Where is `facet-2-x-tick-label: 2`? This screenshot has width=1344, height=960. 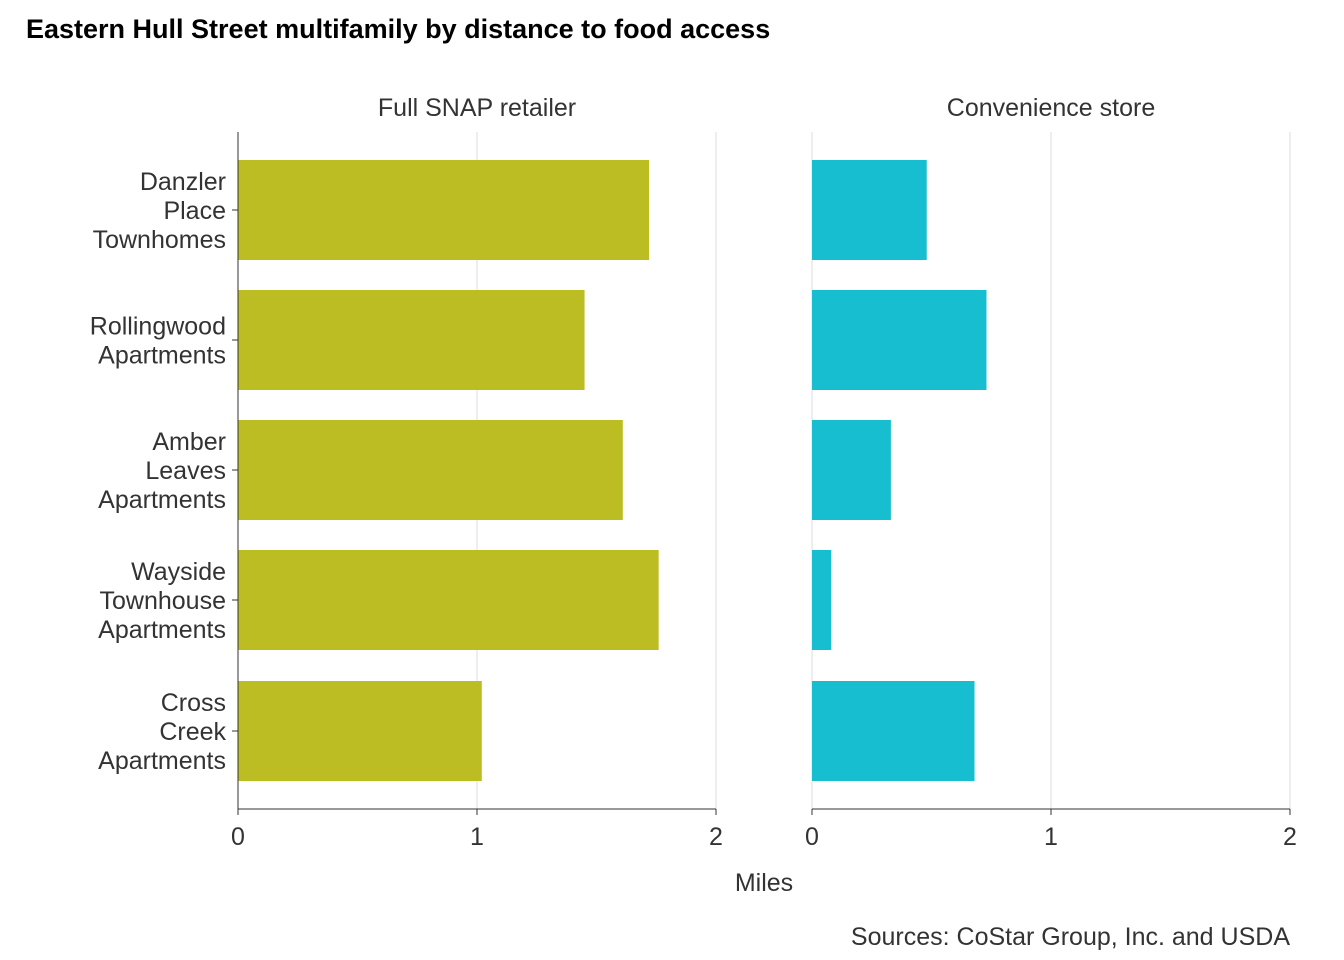
facet-2-x-tick-label: 2 is located at coordinates (1290, 837).